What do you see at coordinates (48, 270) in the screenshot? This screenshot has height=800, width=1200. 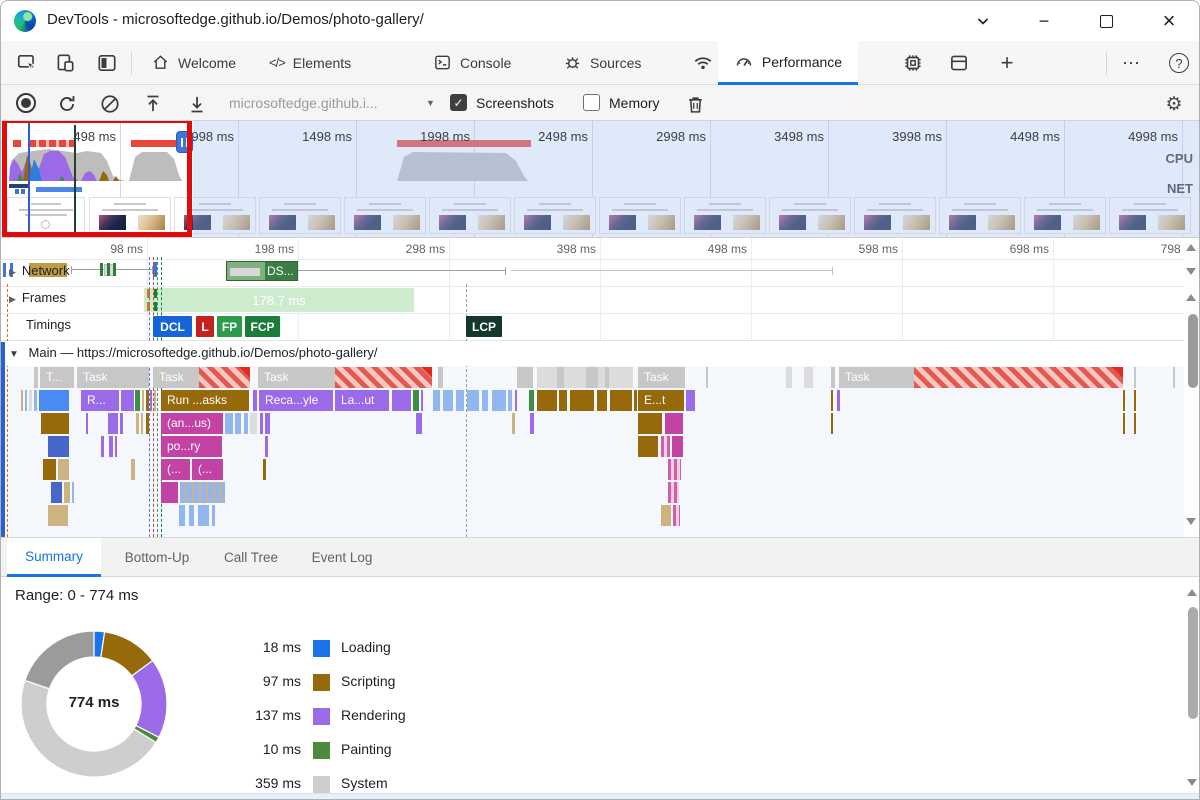 I see `network-request-bar` at bounding box center [48, 270].